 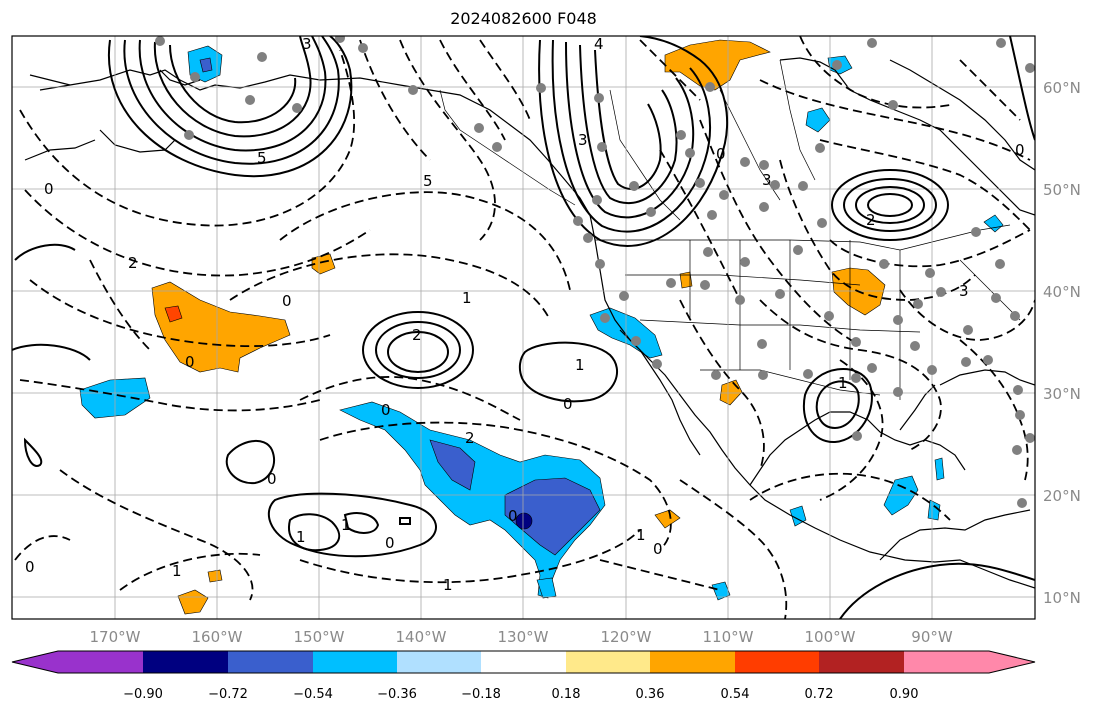 What do you see at coordinates (472, 500) in the screenshot?
I see `neg-region-central-pacific` at bounding box center [472, 500].